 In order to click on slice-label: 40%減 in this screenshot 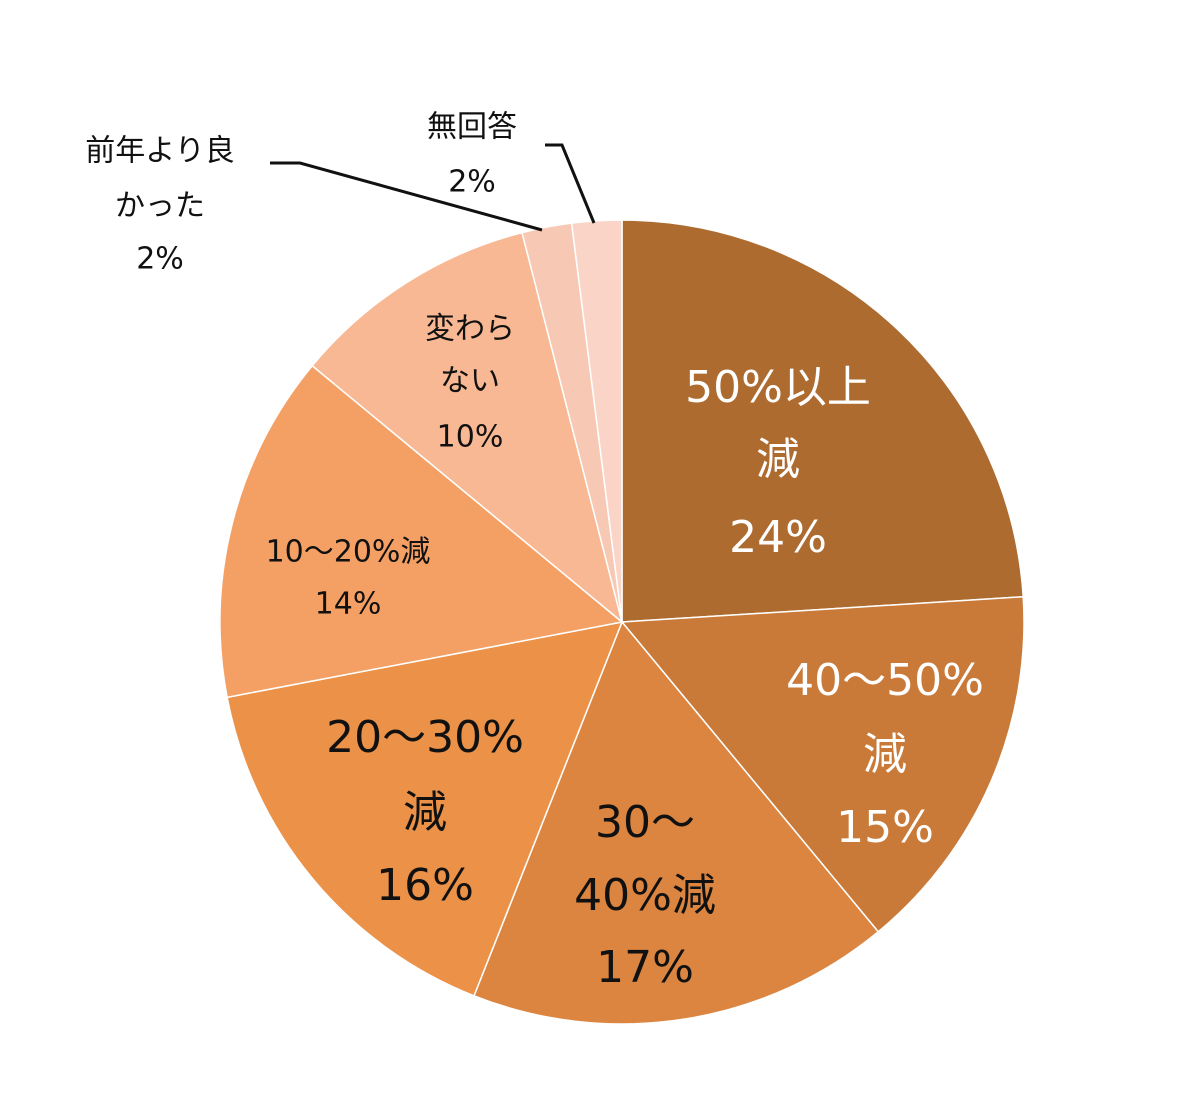, I will do `click(645, 895)`.